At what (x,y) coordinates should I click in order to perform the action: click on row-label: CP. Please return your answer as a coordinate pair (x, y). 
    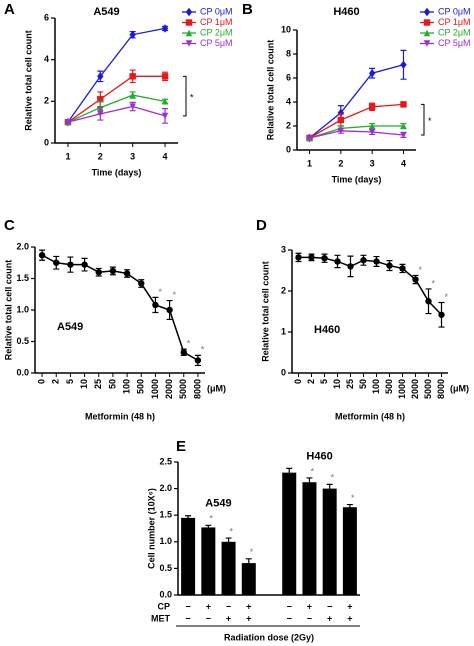
    Looking at the image, I should click on (163, 606).